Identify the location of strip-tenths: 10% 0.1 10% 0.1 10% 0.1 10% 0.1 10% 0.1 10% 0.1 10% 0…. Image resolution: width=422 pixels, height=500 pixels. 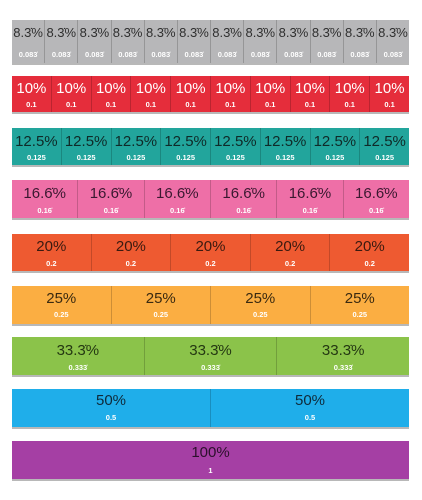
(210, 94).